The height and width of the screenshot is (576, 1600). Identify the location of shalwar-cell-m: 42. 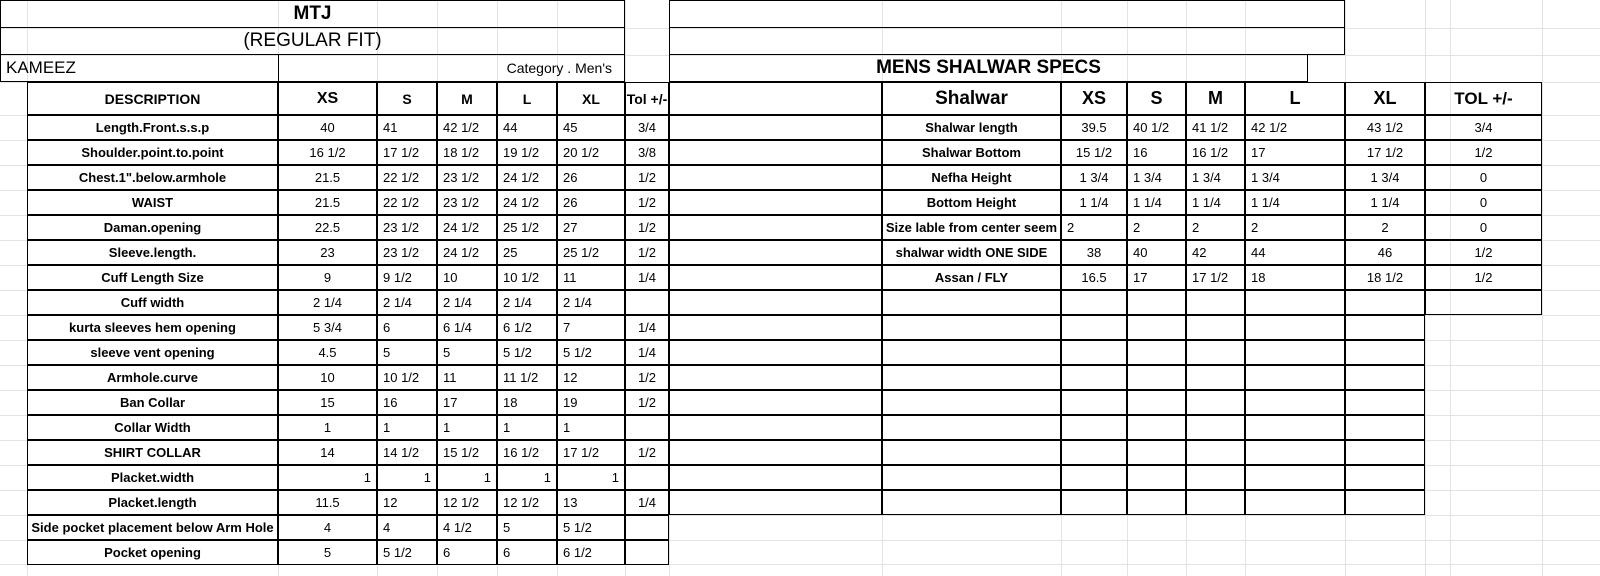
(1215, 252).